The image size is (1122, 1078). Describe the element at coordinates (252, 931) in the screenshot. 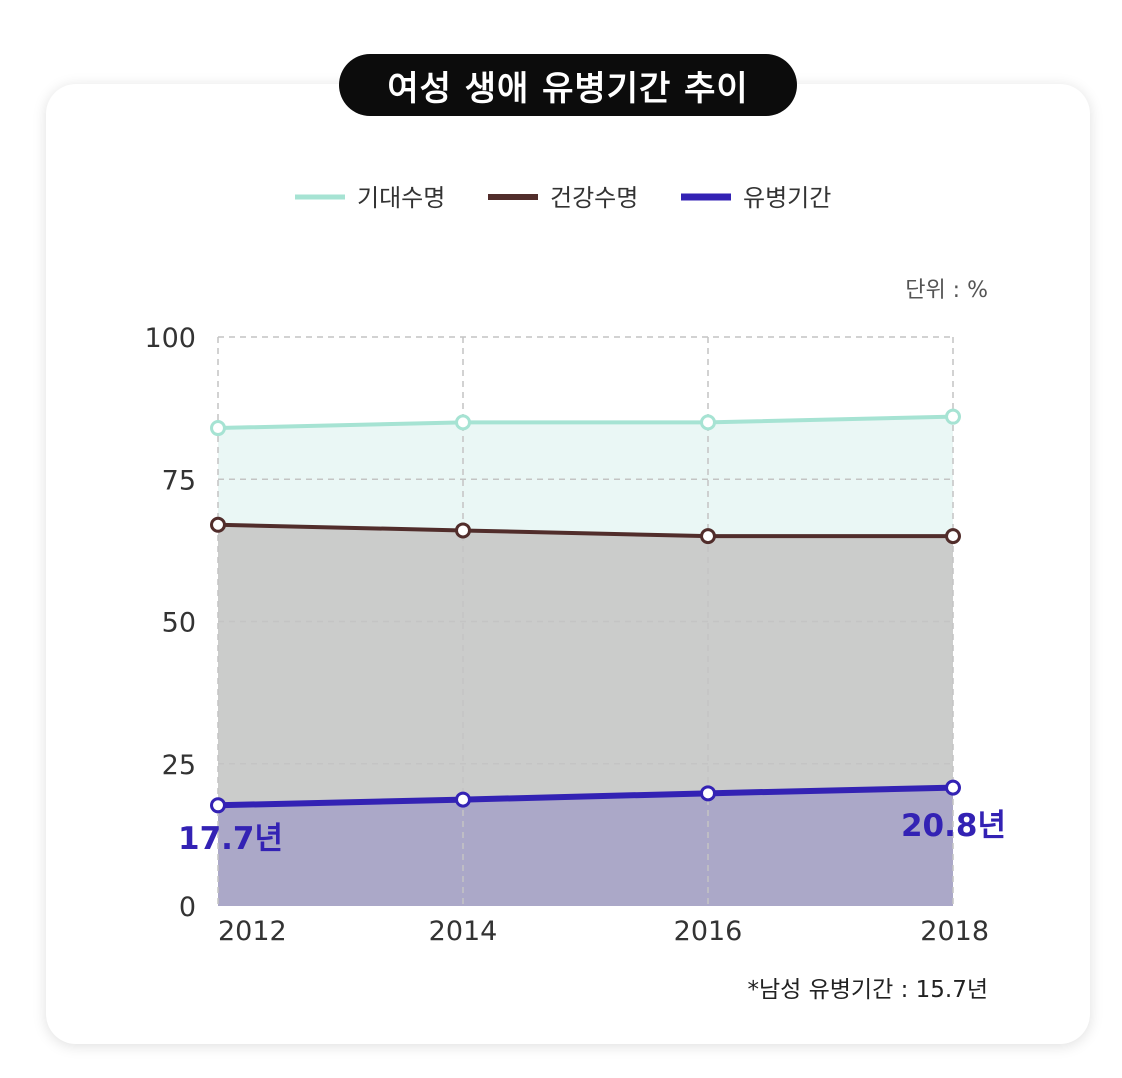

I see `x-tick-label: 2012` at that location.